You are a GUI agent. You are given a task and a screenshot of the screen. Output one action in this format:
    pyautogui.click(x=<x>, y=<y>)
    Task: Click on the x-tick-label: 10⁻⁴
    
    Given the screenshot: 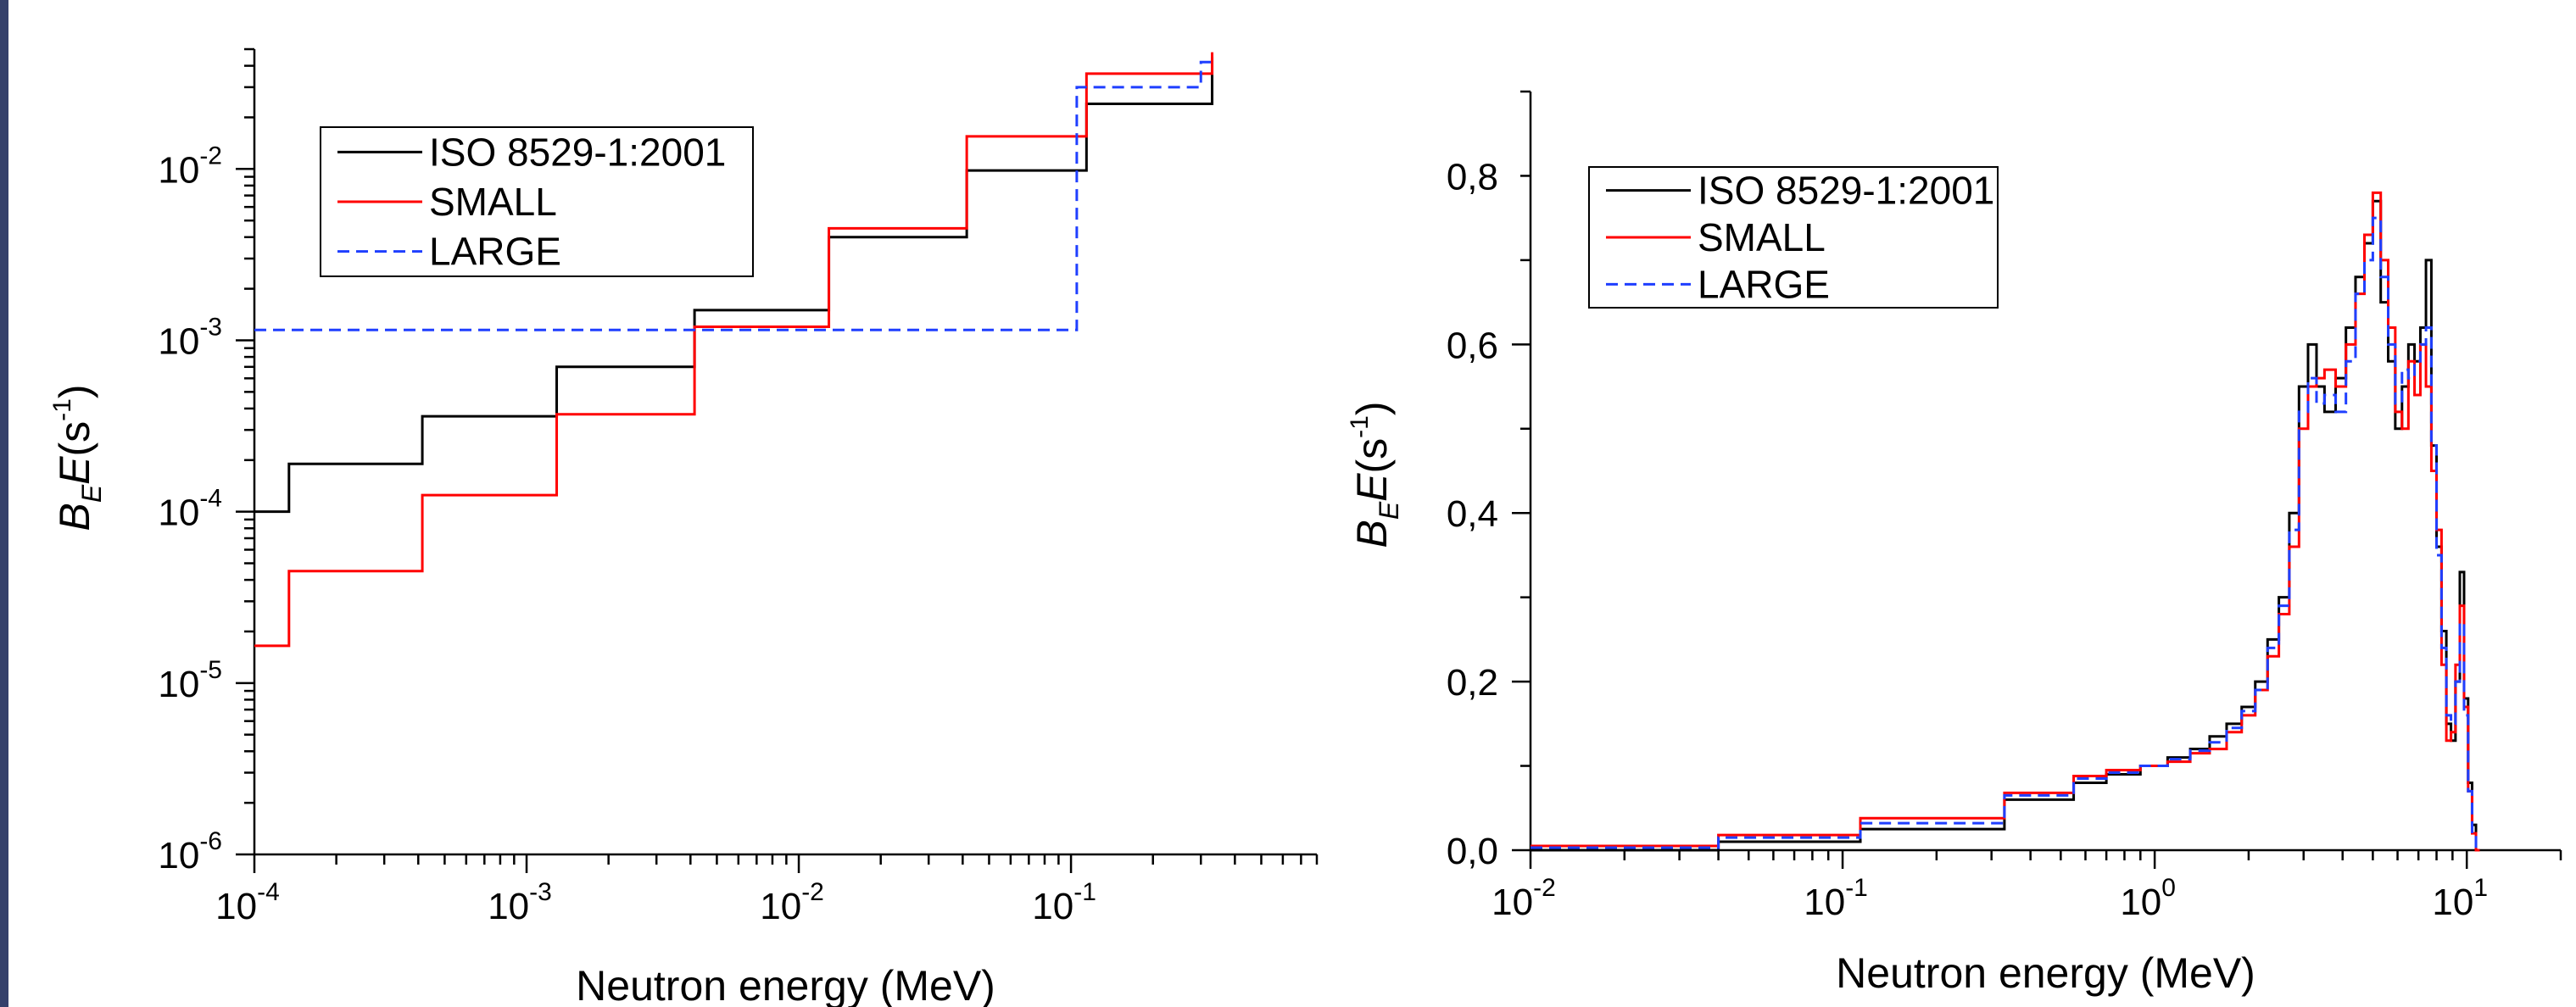 What is the action you would take?
    pyautogui.click(x=247, y=902)
    